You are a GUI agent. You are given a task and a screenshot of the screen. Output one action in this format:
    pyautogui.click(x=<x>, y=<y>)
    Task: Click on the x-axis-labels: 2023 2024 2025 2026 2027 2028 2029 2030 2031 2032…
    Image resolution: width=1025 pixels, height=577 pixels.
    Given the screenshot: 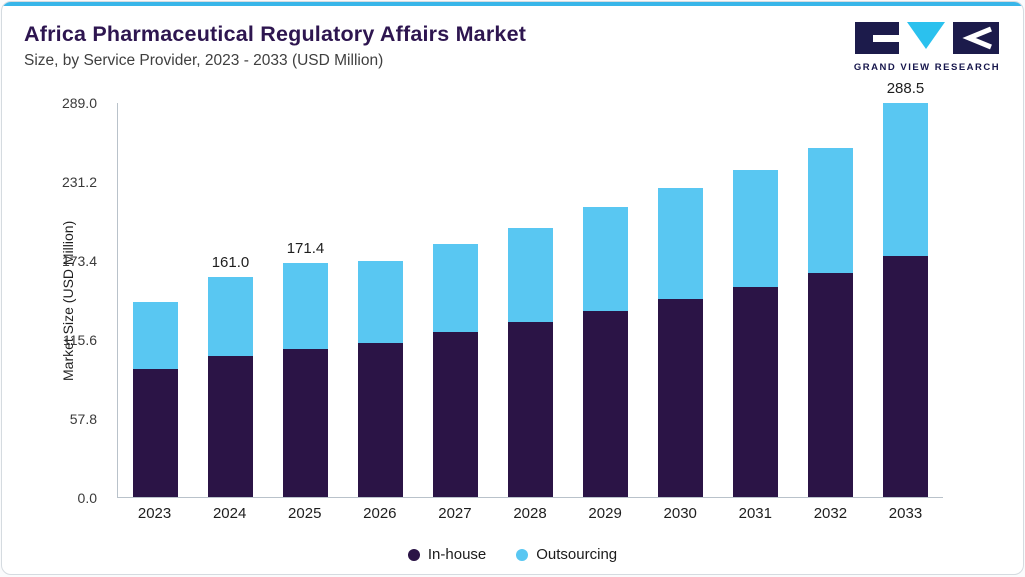 What is the action you would take?
    pyautogui.click(x=530, y=513)
    